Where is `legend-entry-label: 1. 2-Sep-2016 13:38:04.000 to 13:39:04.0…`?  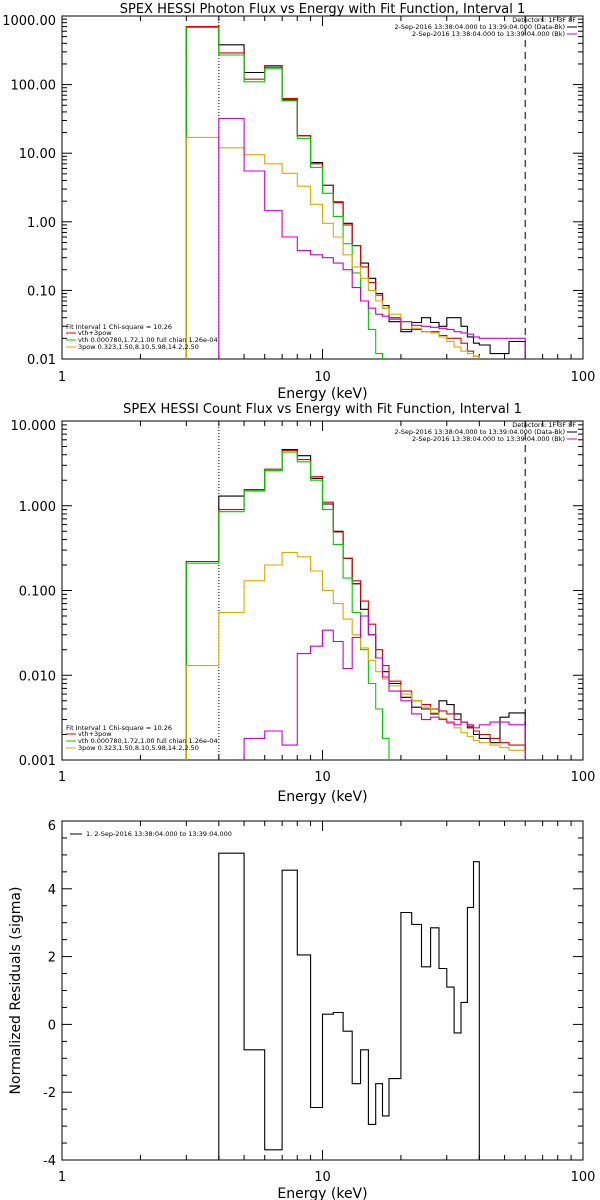 legend-entry-label: 1. 2-Sep-2016 13:38:04.000 to 13:39:04.0… is located at coordinates (159, 834).